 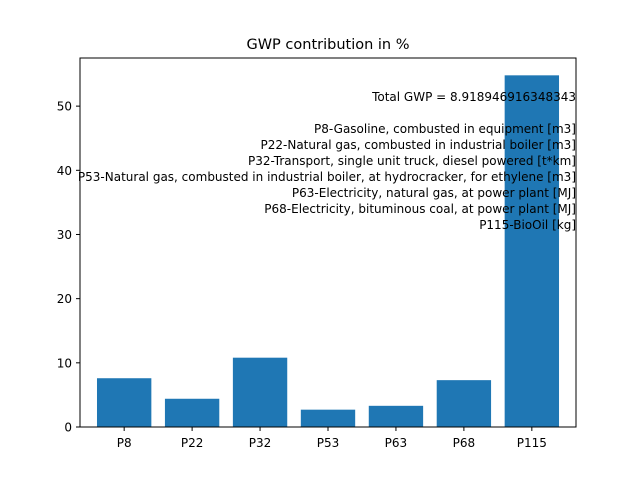 What do you see at coordinates (464, 443) in the screenshot?
I see `x-tick-label-p68: P68` at bounding box center [464, 443].